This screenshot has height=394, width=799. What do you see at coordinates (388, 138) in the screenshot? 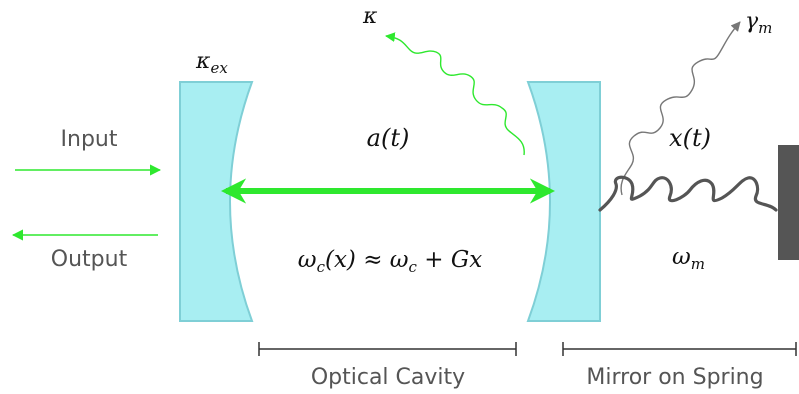
I see `a-t-label: a(t)` at bounding box center [388, 138].